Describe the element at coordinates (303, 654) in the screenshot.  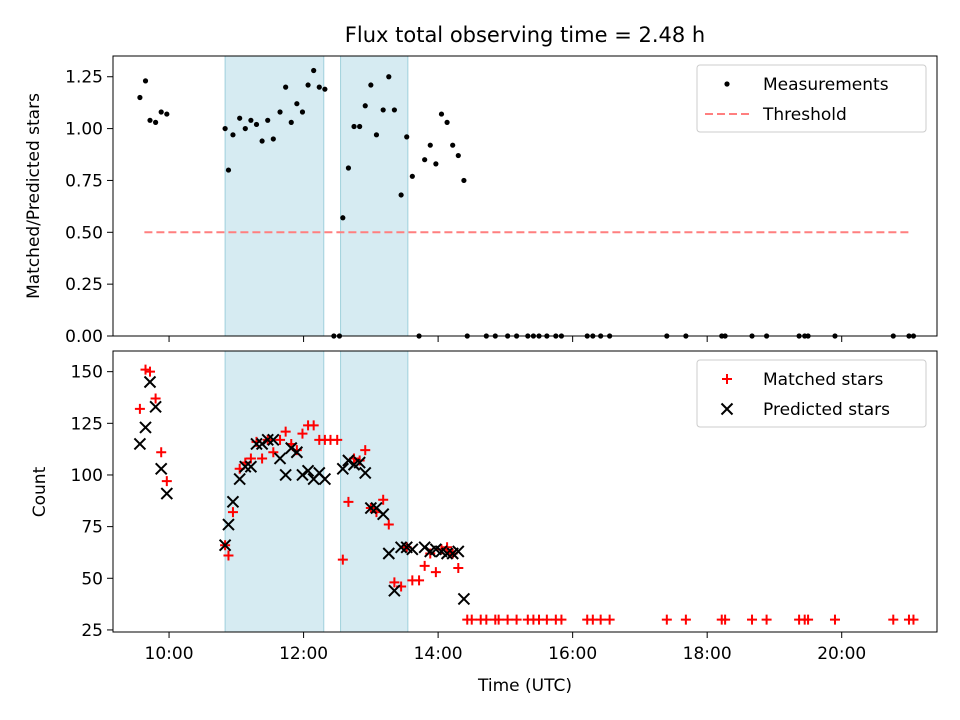
I see `x-tick-label: 12:00` at that location.